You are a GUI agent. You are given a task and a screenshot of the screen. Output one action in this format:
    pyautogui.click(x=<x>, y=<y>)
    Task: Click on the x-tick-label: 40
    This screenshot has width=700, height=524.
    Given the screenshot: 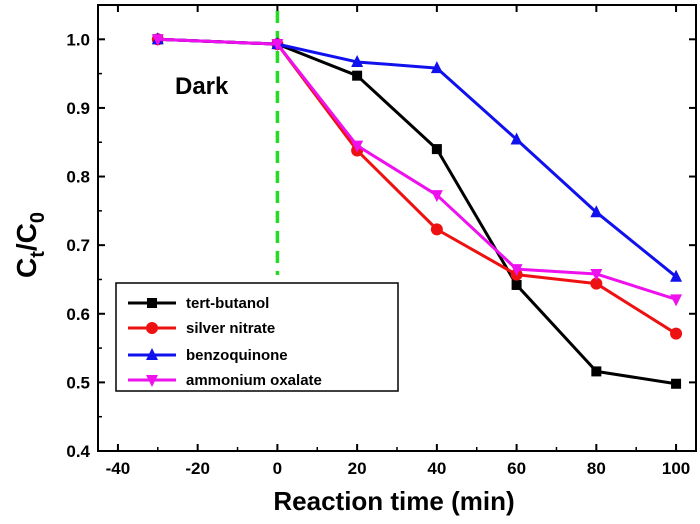 What is the action you would take?
    pyautogui.click(x=436, y=468)
    